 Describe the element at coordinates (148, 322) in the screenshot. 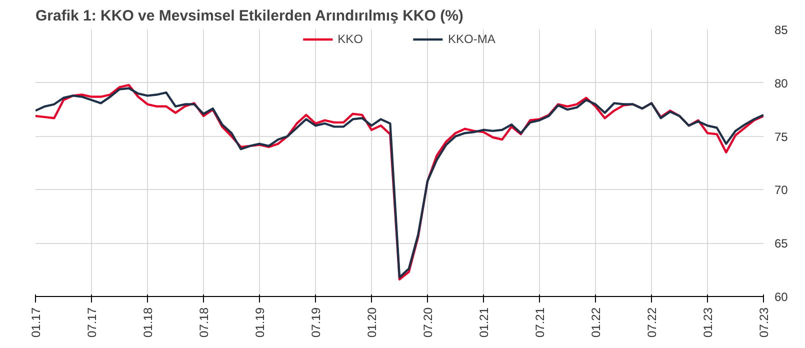

I see `x-tick-label: 01.18` at that location.